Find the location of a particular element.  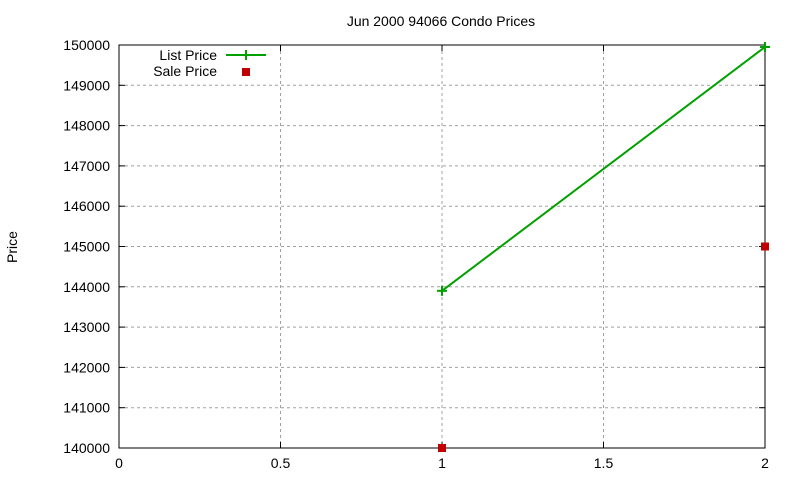

y-tick-label: 146000 is located at coordinates (86, 206).